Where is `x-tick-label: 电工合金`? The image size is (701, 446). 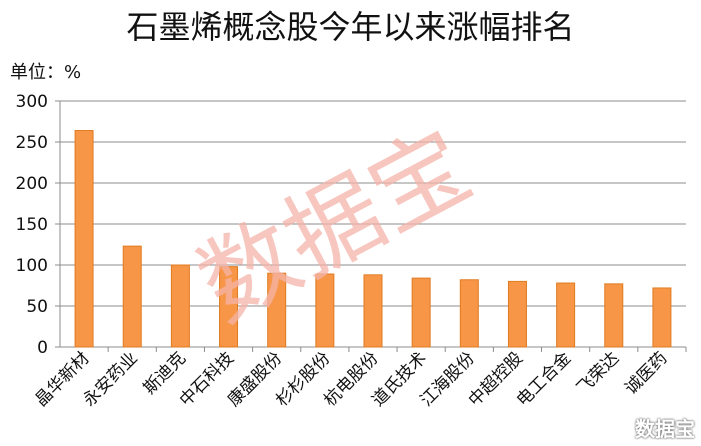 x-tick-label: 电工合金 is located at coordinates (544, 379).